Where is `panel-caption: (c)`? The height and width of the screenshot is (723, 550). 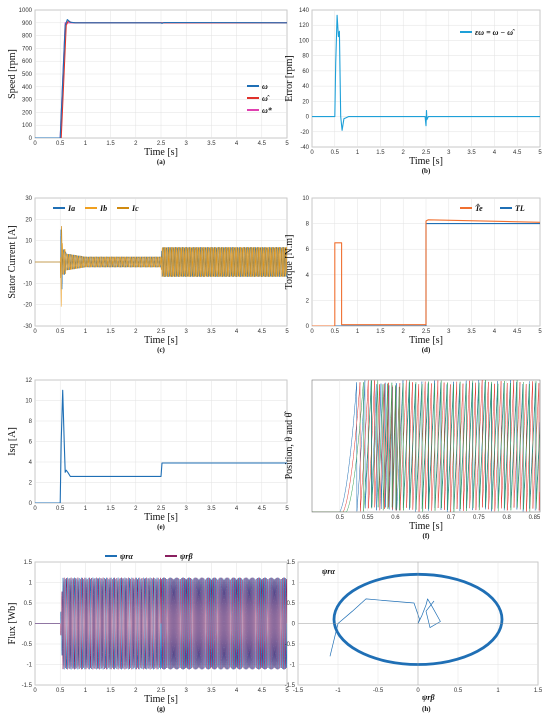
panel-caption: (c) is located at coordinates (161, 350).